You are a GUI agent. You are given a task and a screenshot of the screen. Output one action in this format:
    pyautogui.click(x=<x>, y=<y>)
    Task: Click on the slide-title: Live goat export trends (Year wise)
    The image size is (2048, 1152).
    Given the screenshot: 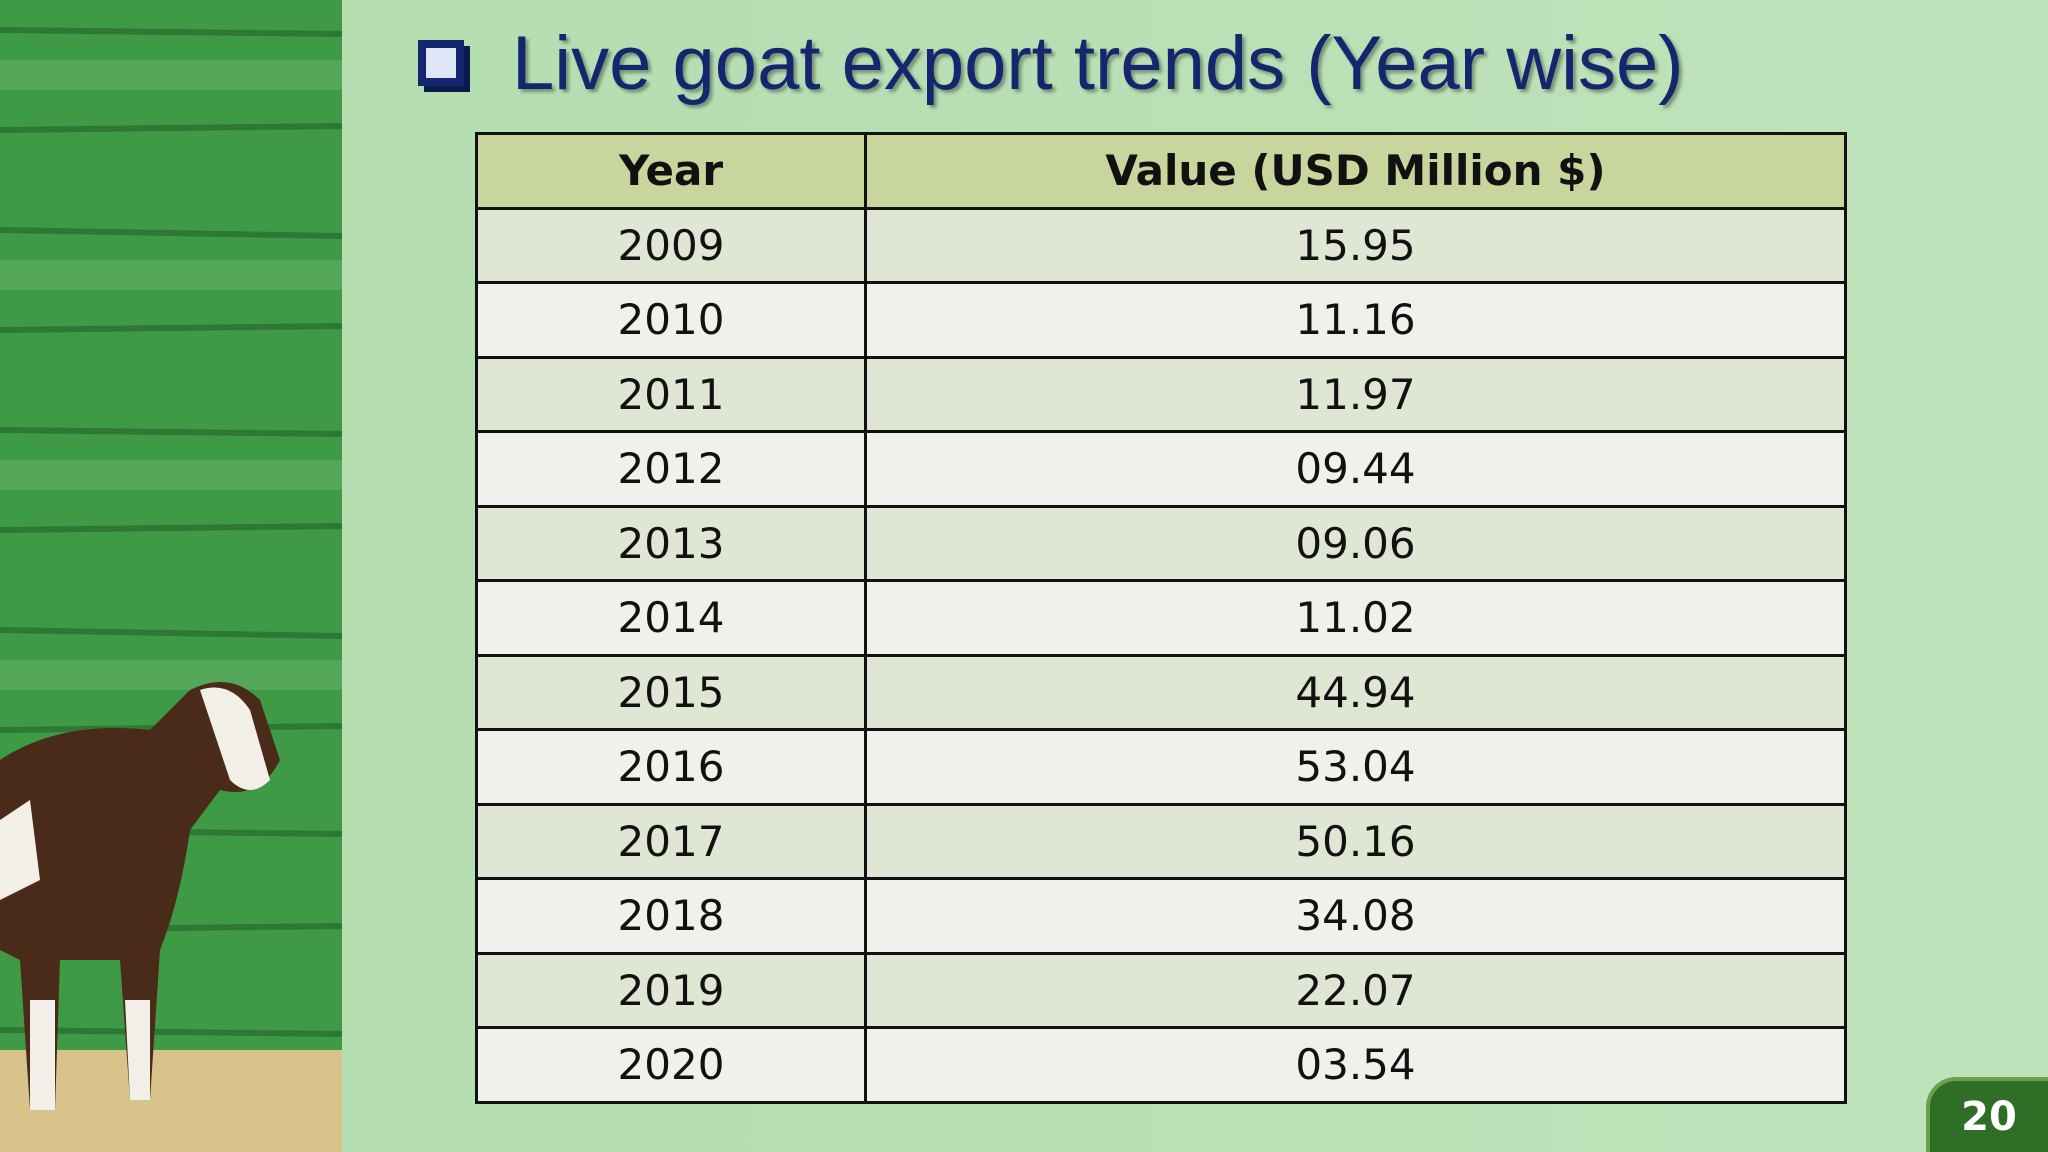 What is the action you would take?
    pyautogui.click(x=1051, y=63)
    